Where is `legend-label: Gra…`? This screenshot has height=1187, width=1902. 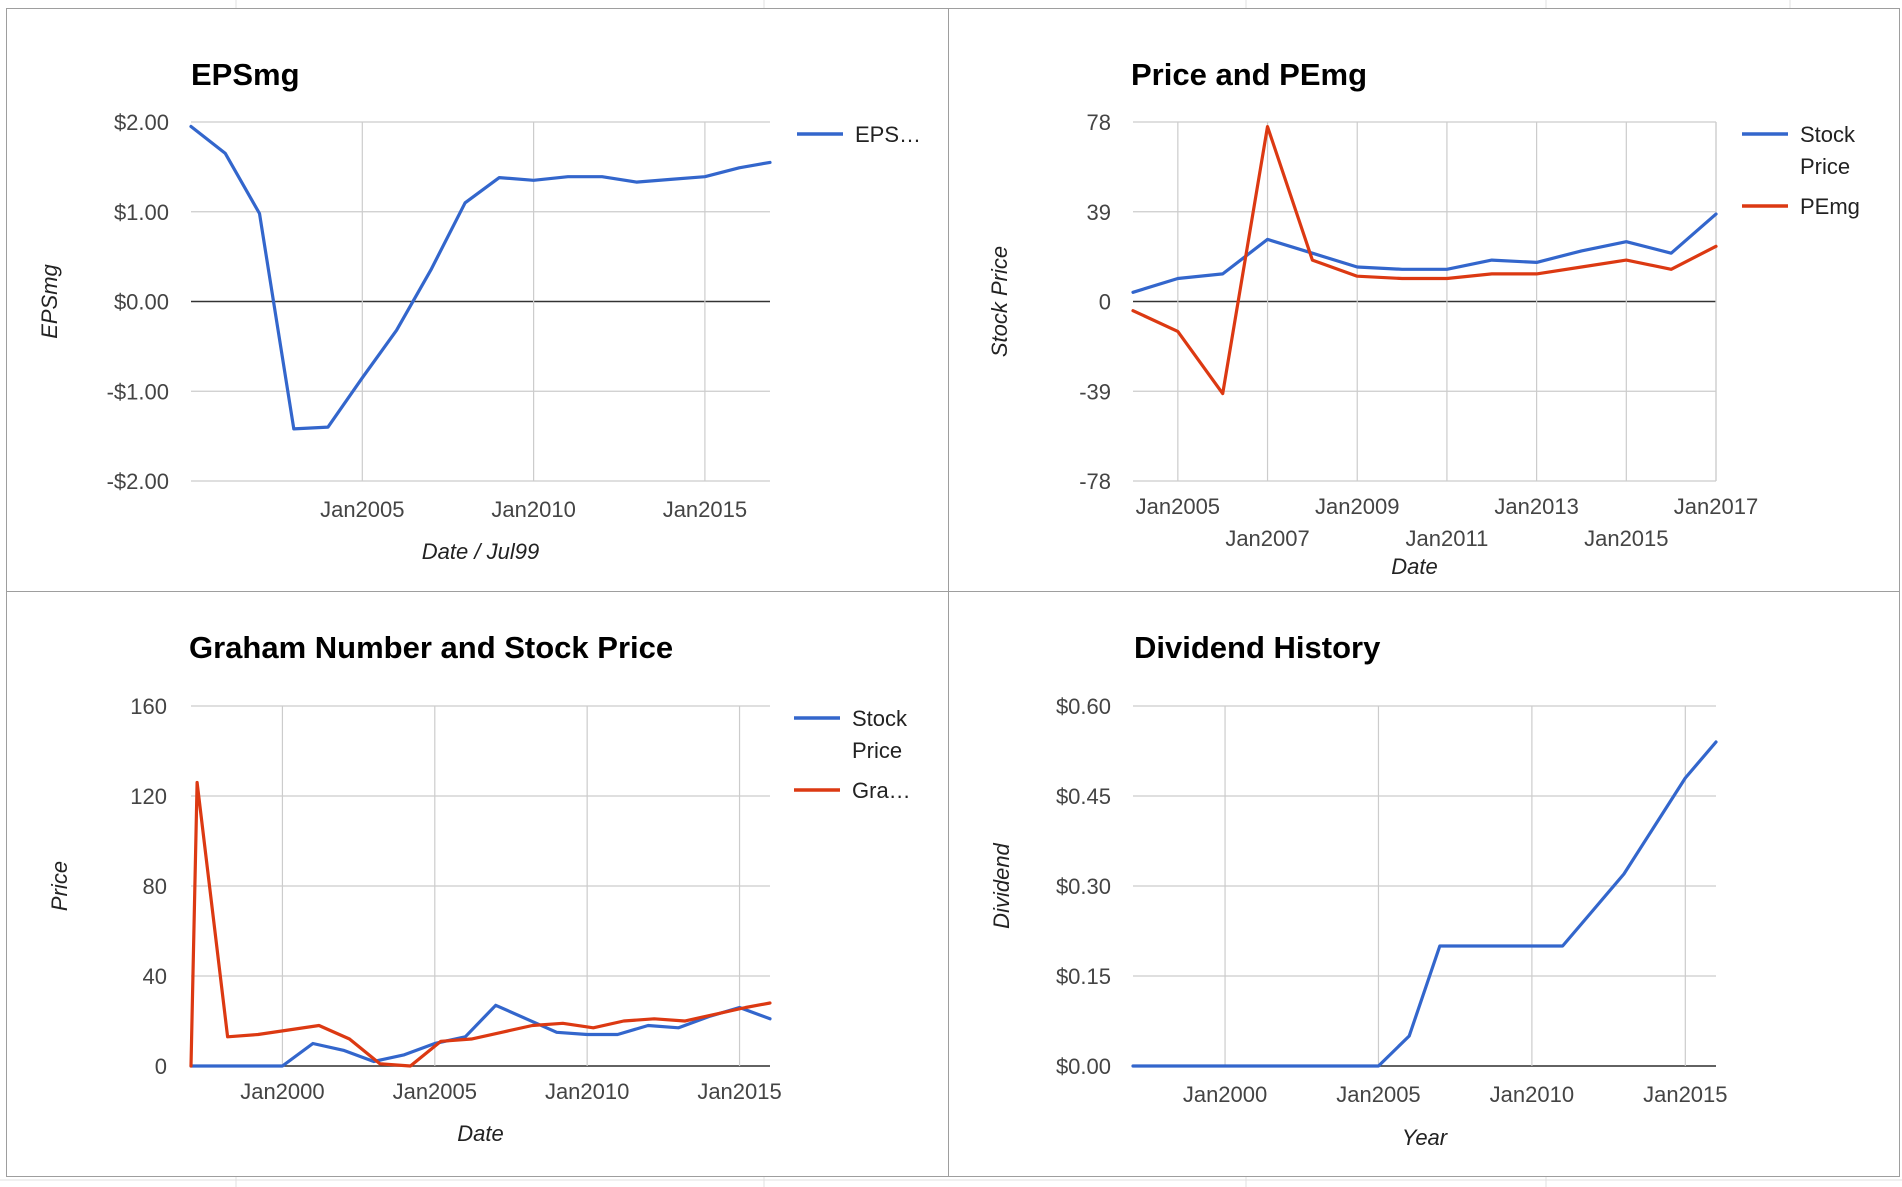 legend-label: Gra… is located at coordinates (881, 790).